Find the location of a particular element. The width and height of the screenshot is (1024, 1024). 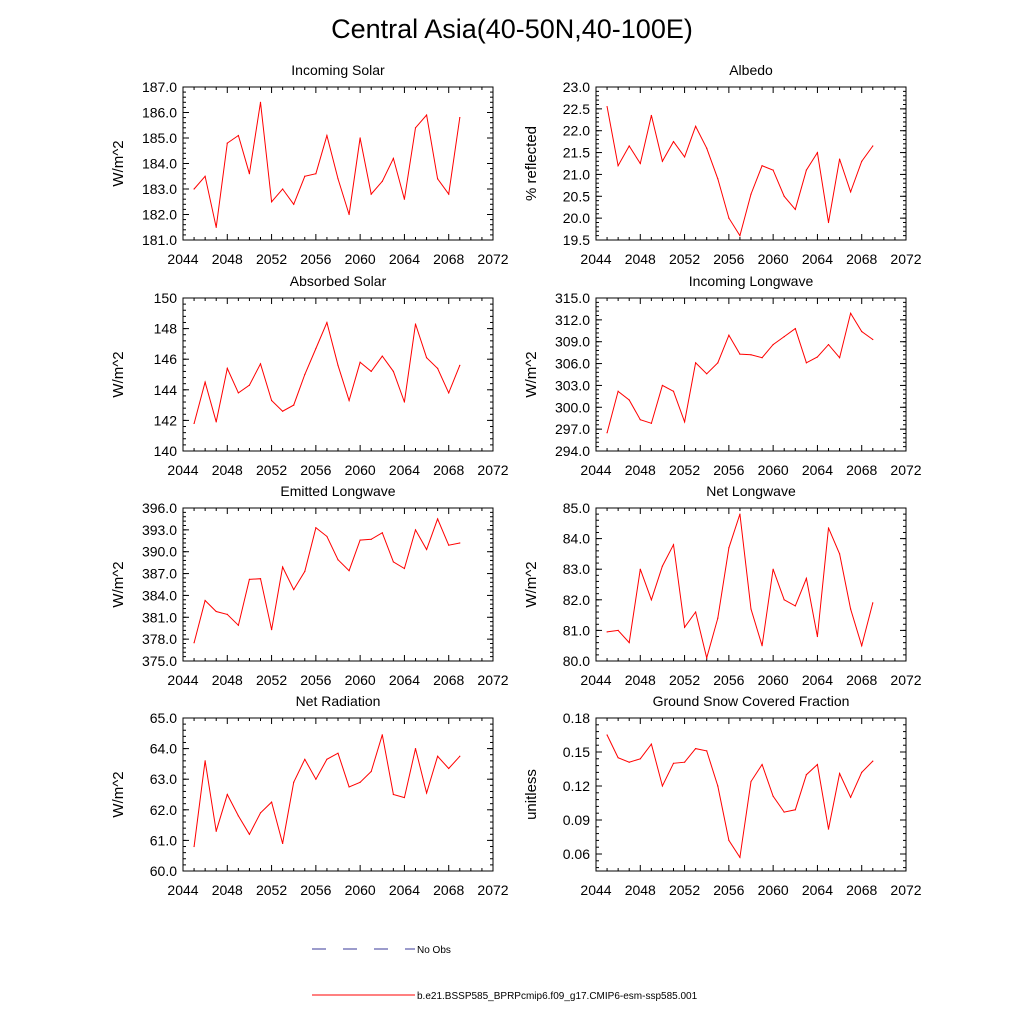

y-tick-label: 148 is located at coordinates (166, 329).